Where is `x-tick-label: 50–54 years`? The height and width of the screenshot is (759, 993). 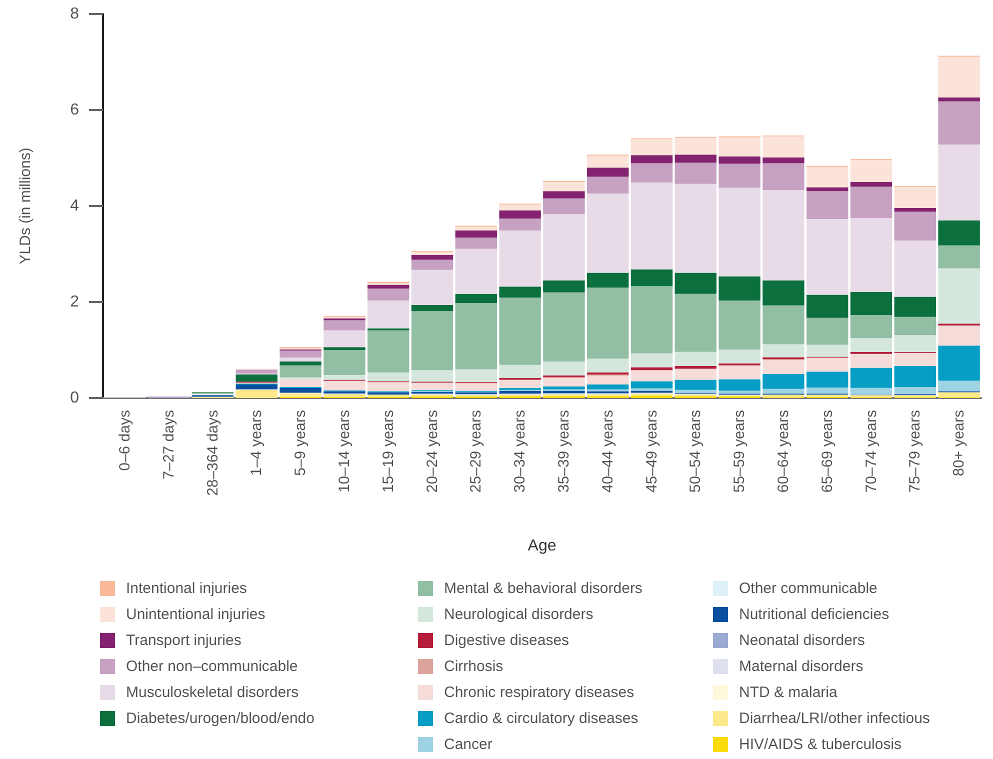
x-tick-label: 50–54 years is located at coordinates (695, 451).